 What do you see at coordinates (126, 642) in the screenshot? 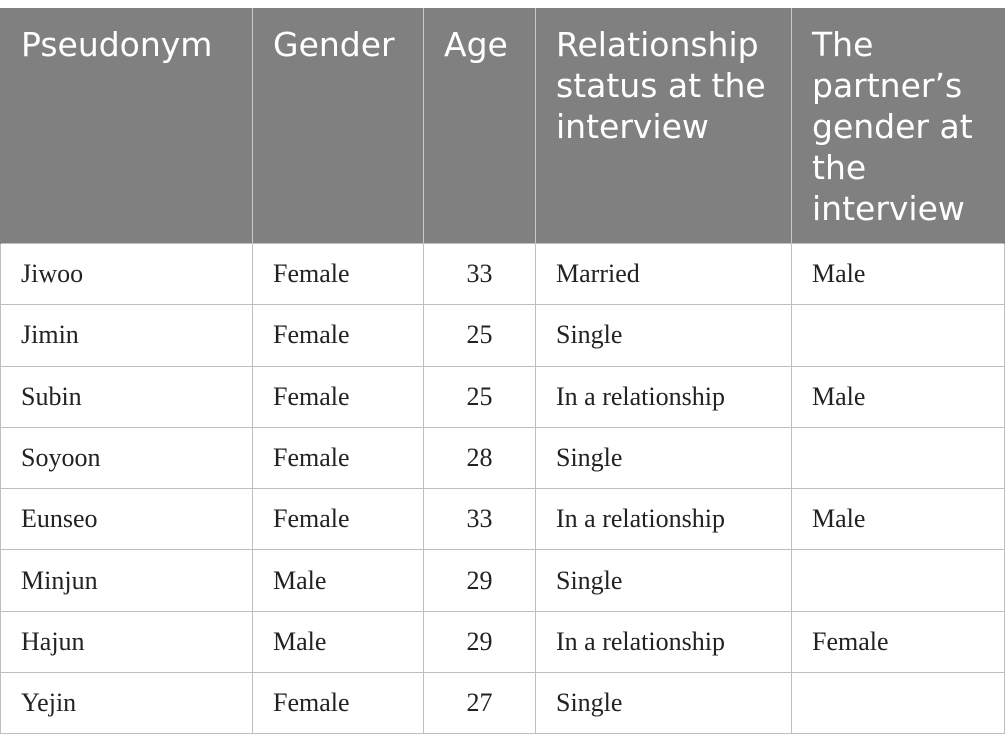
I see `cell-pseudonym: Hajun` at bounding box center [126, 642].